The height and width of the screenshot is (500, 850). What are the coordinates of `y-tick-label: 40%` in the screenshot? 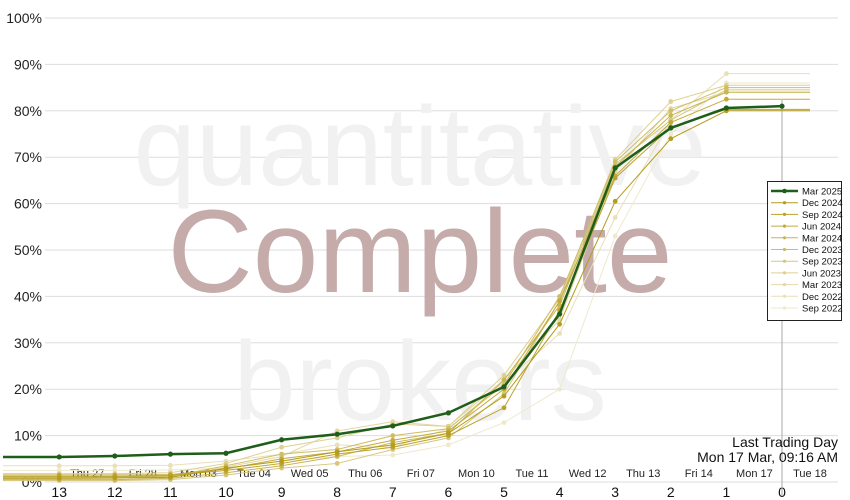 It's located at (28, 296).